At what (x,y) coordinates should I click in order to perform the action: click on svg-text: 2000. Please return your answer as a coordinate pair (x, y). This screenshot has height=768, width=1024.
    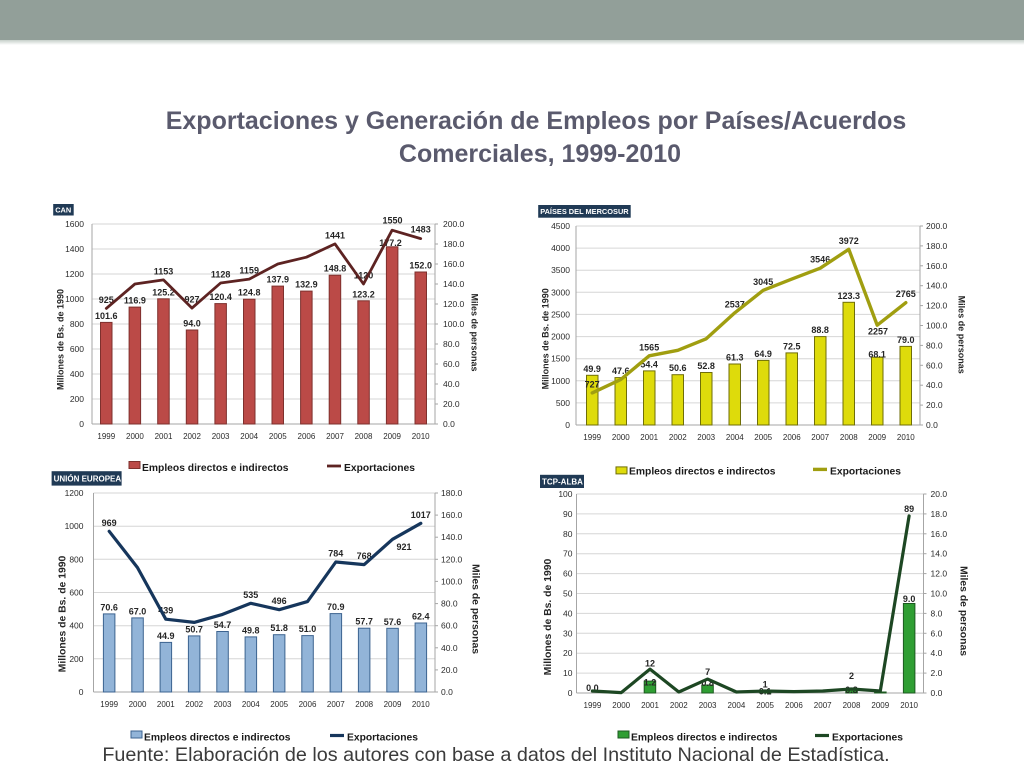
    Looking at the image, I should click on (560, 337).